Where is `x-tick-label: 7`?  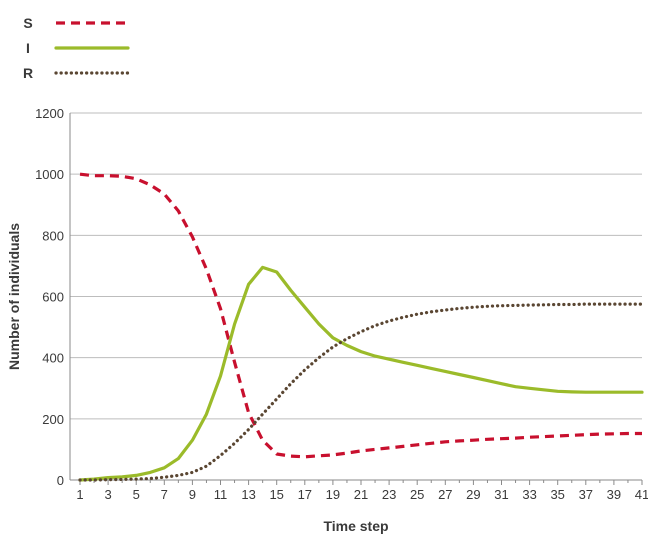
x-tick-label: 7 is located at coordinates (164, 494).